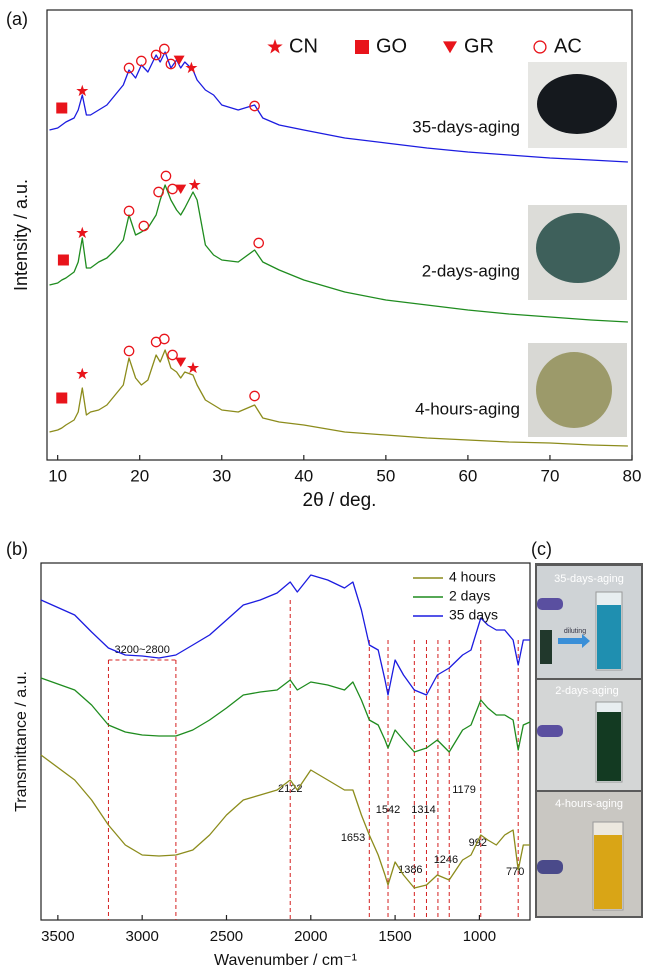 The image size is (647, 972). I want to click on x-tick-label: 1500, so click(394, 936).